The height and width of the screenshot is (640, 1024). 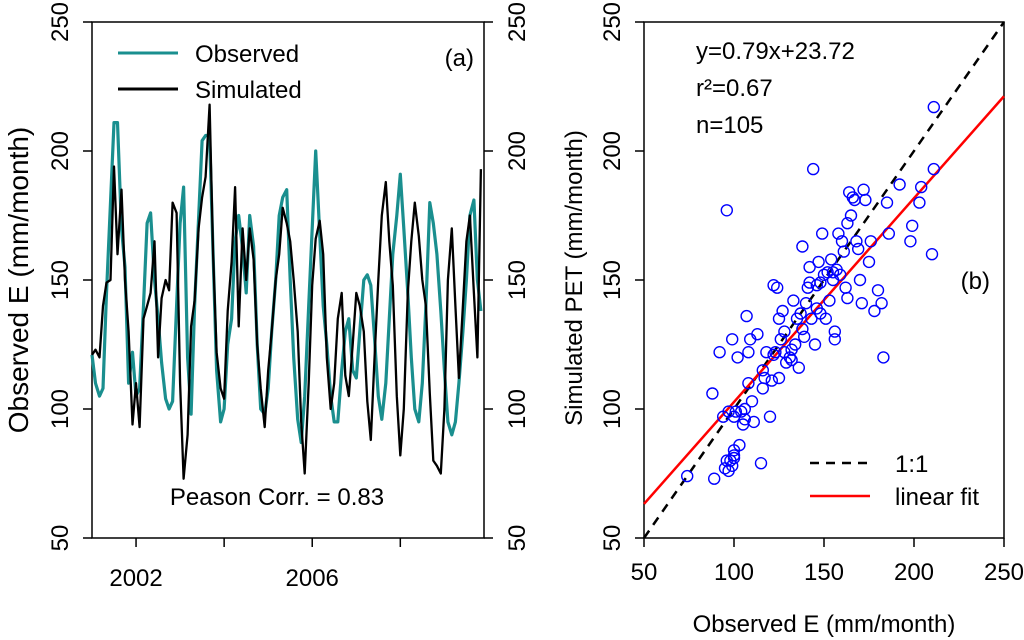 I want to click on panel-a-right-y-tick-label: 50, so click(x=517, y=538).